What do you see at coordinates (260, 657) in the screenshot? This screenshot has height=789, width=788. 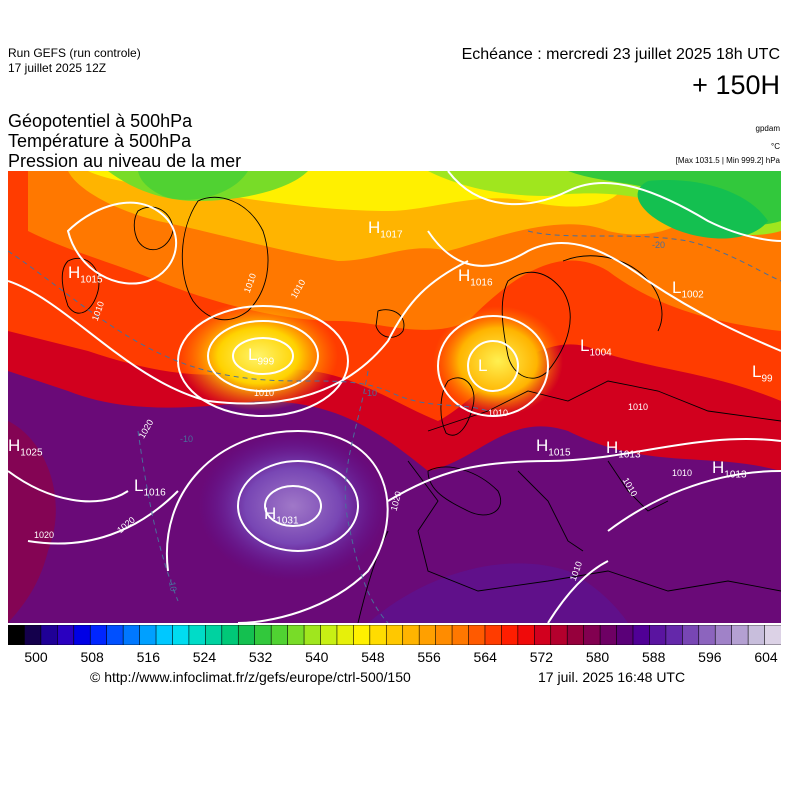 I see `color-scale-tick-label: 532` at bounding box center [260, 657].